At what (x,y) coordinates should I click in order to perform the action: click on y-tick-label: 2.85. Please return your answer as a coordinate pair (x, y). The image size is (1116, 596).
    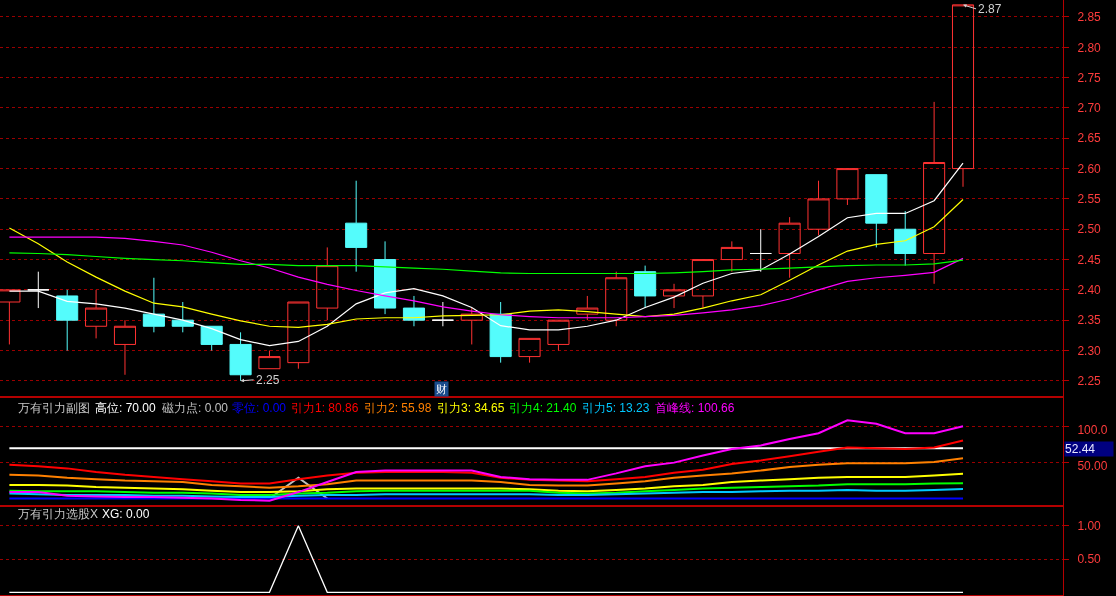
    Looking at the image, I should click on (1089, 17).